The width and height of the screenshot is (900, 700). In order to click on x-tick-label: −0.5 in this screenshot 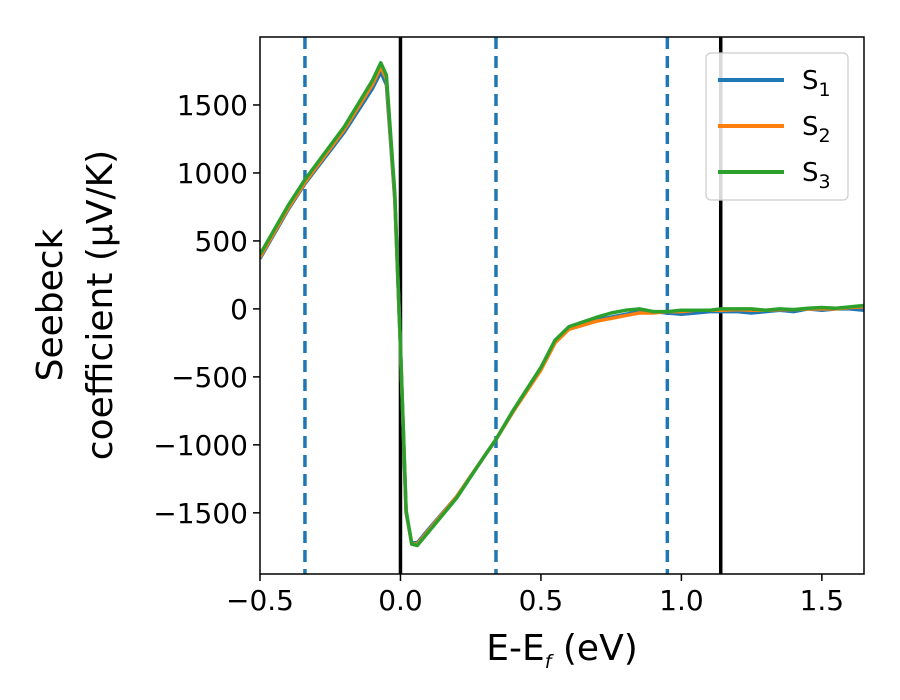, I will do `click(260, 600)`.